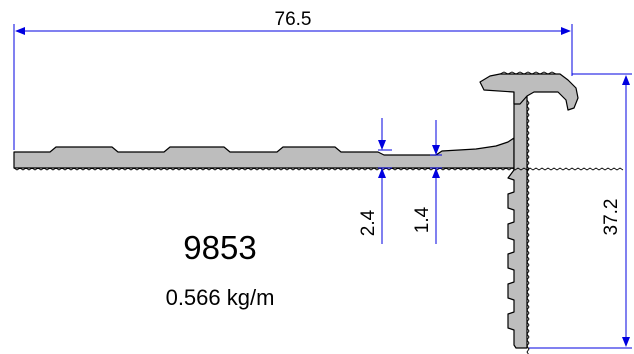  What do you see at coordinates (293, 19) in the screenshot?
I see `width-label: 76.5` at bounding box center [293, 19].